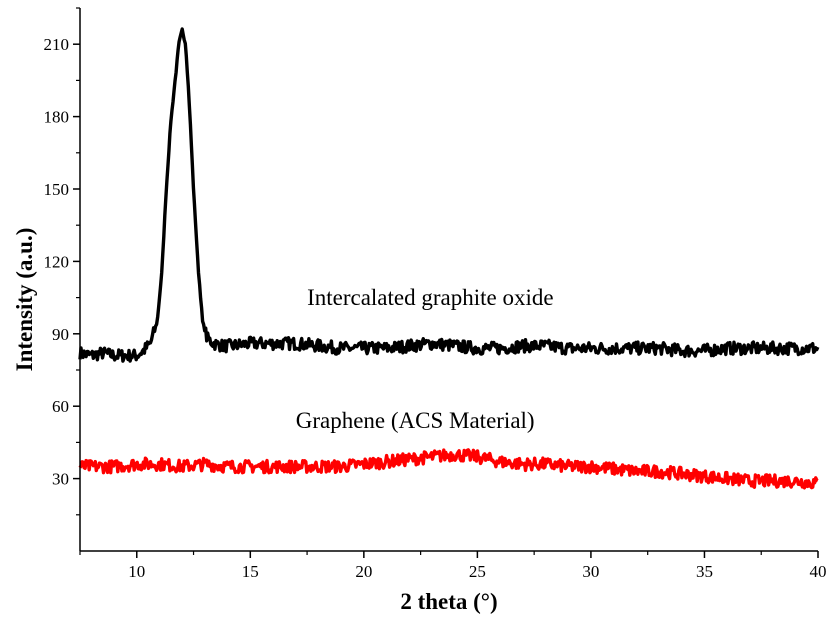 This screenshot has width=833, height=619. What do you see at coordinates (60, 479) in the screenshot?
I see `y-tick-label: 30` at bounding box center [60, 479].